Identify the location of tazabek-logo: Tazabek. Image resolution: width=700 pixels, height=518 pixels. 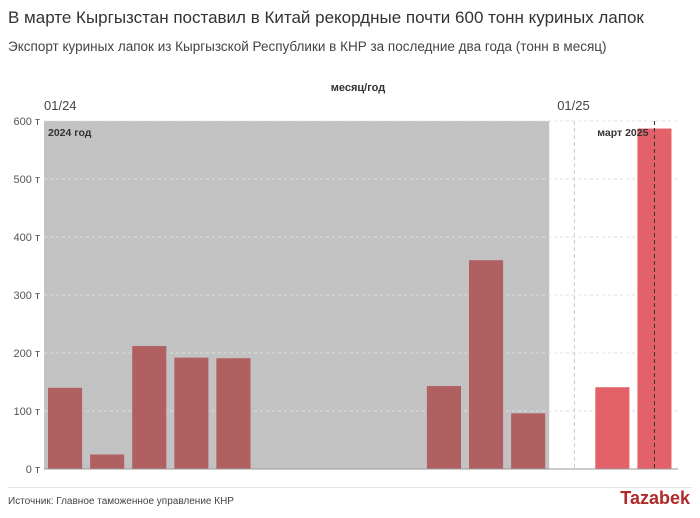
(655, 498).